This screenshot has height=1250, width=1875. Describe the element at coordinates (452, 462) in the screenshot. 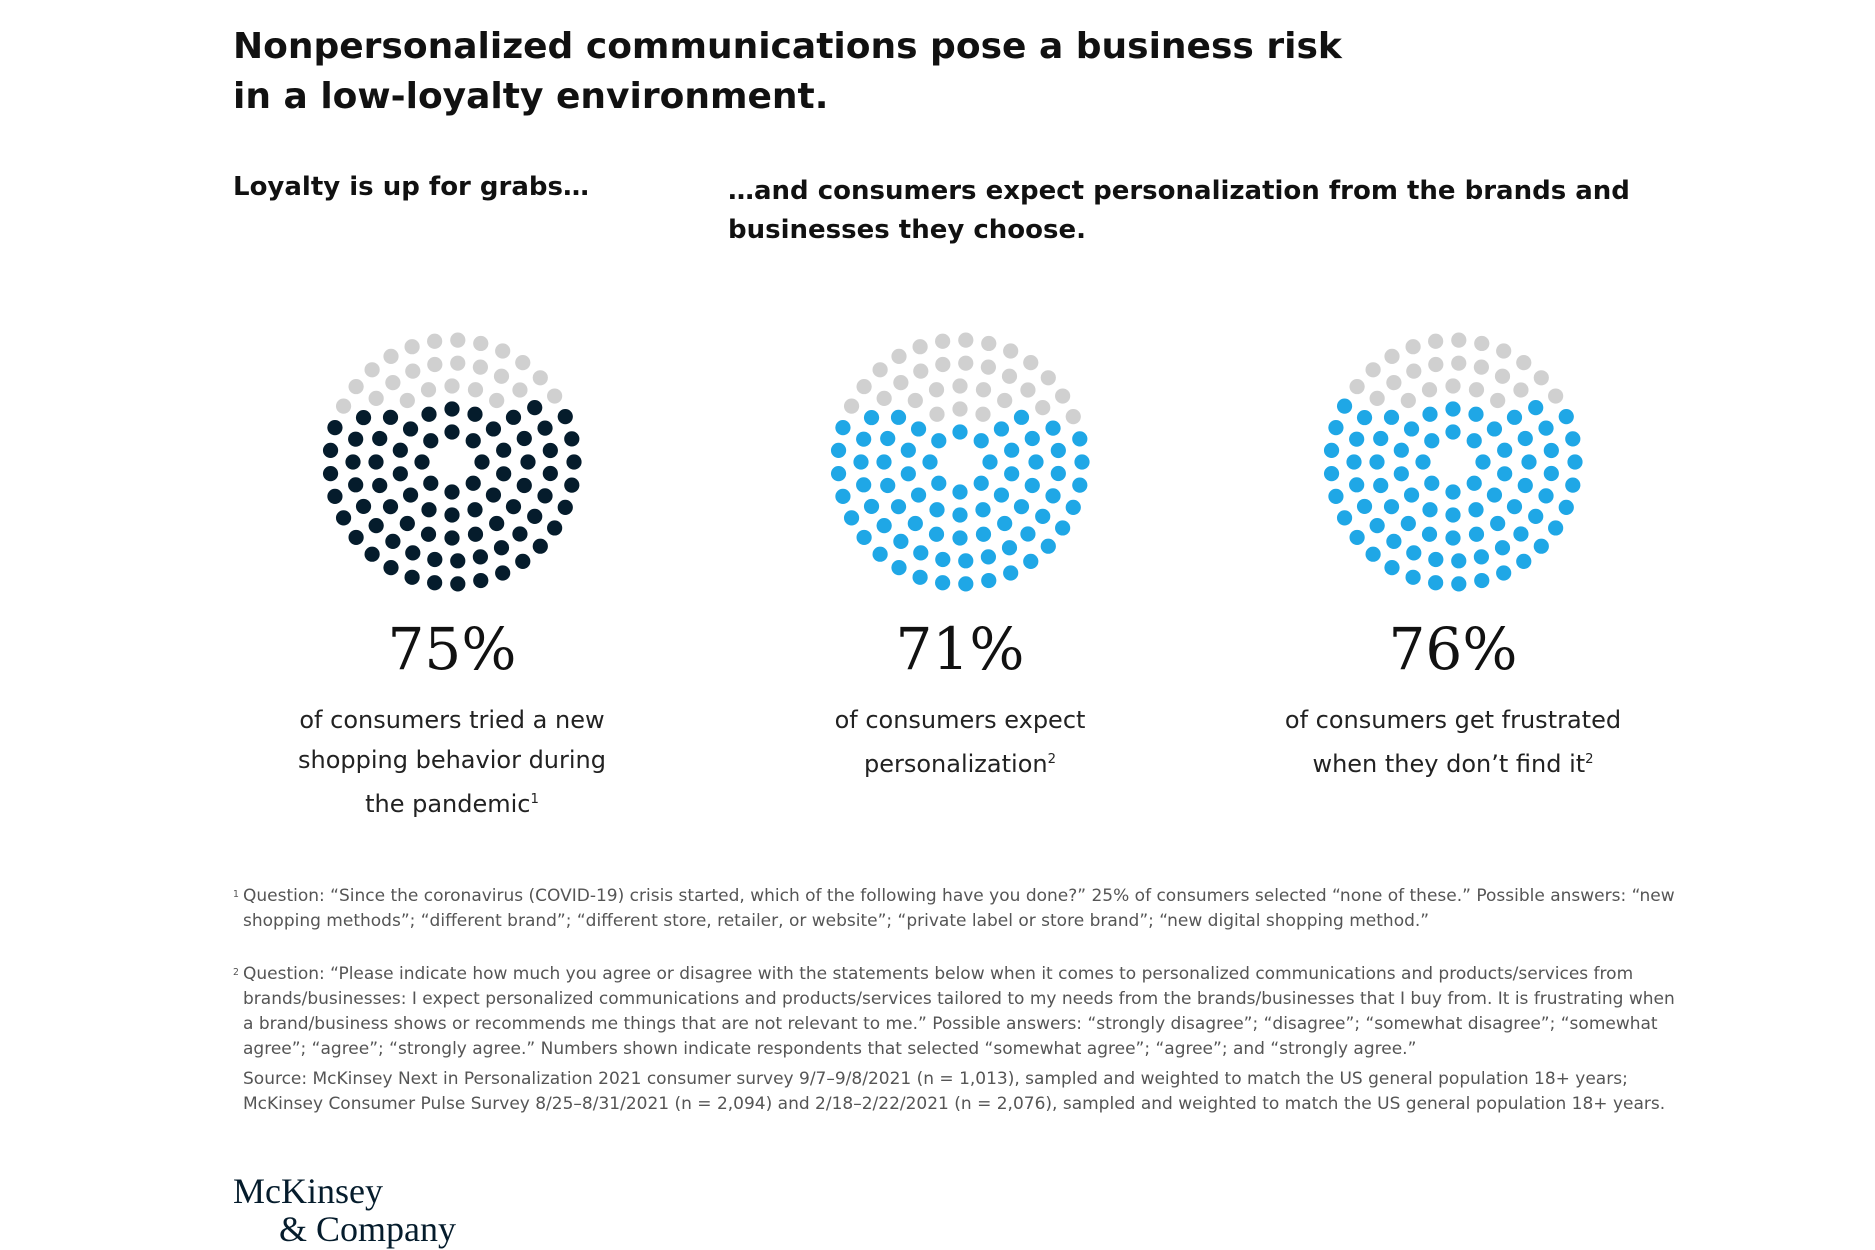

I see `dot-chart` at that location.